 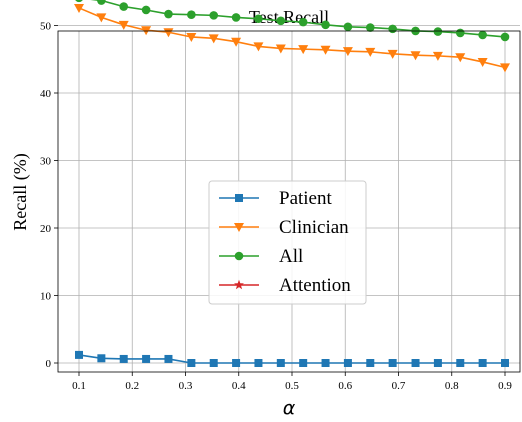 I want to click on legend-item-all: All, so click(x=261, y=256).